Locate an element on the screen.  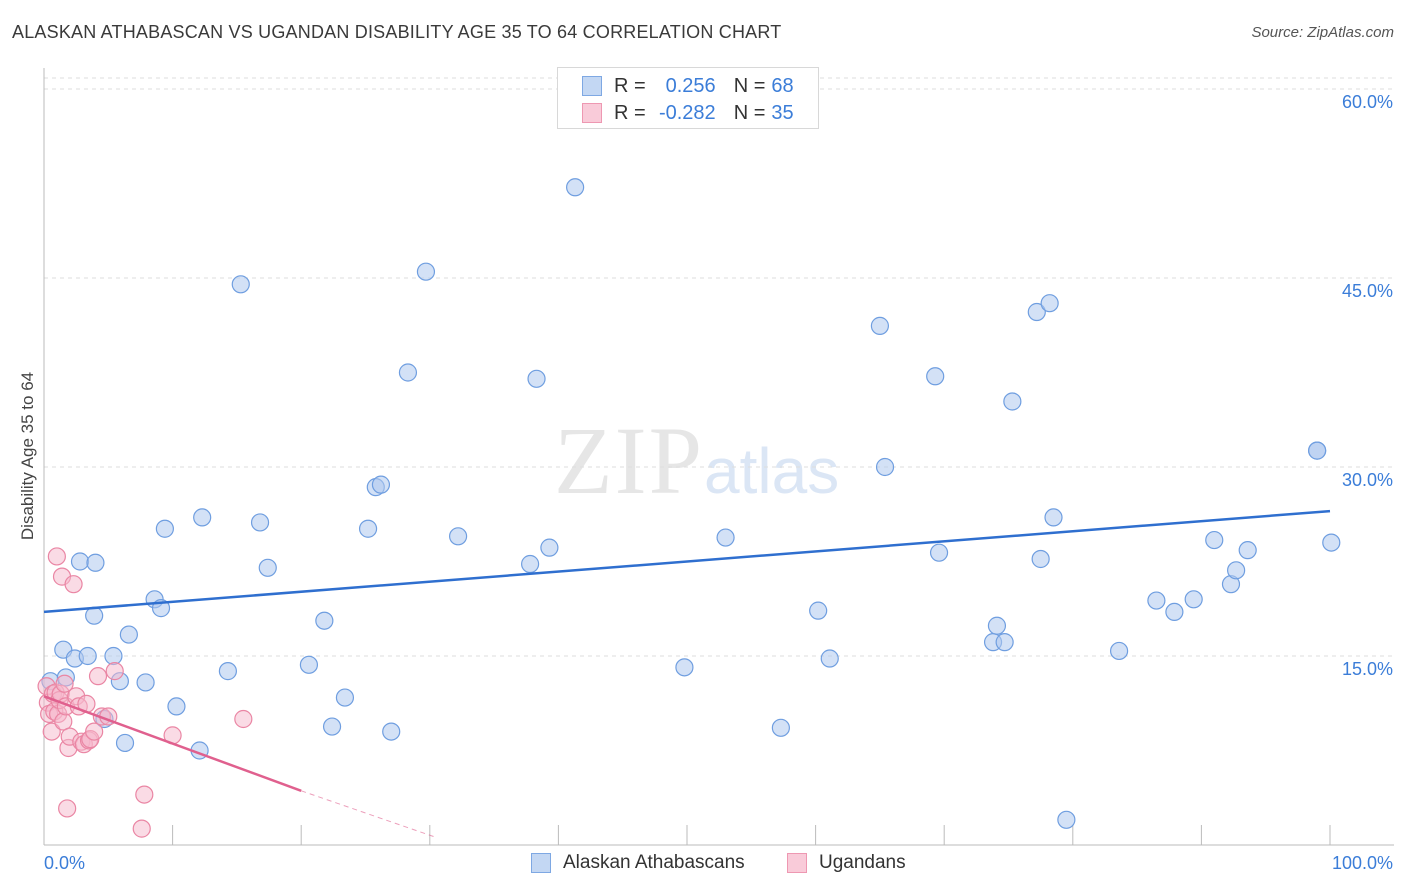
series-legend: Alaskan Athabascans Ugandans is located at coordinates (703, 864).